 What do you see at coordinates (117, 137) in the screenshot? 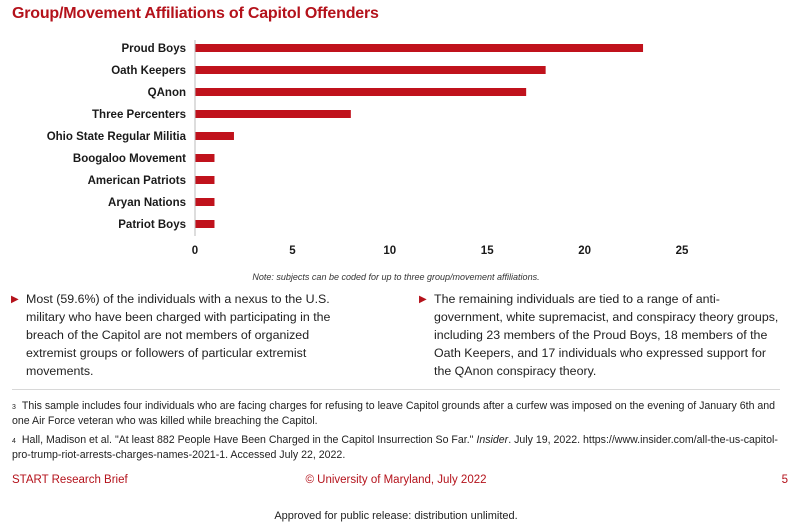
I see `category-label: Ohio State Regular Militia` at bounding box center [117, 137].